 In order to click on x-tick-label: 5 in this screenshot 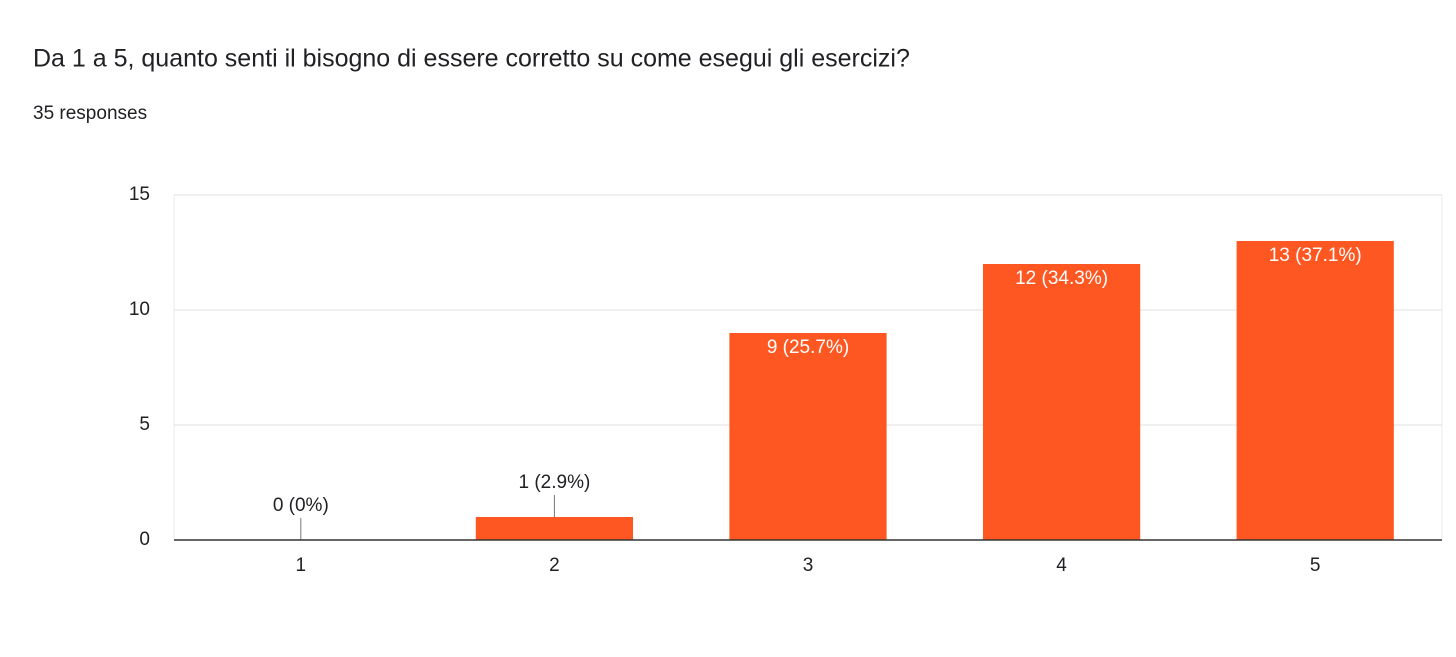, I will do `click(1315, 565)`.